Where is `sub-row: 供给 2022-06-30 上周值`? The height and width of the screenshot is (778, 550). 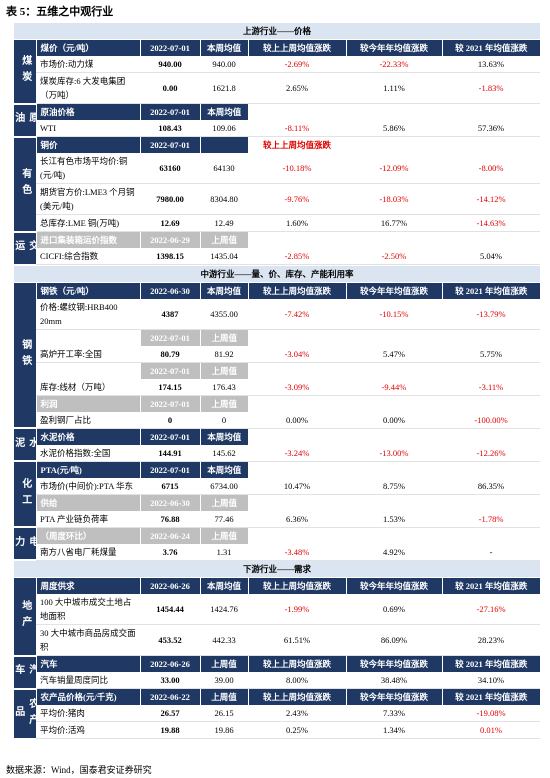 sub-row: 供给 2022-06-30 上周值 is located at coordinates (277, 502).